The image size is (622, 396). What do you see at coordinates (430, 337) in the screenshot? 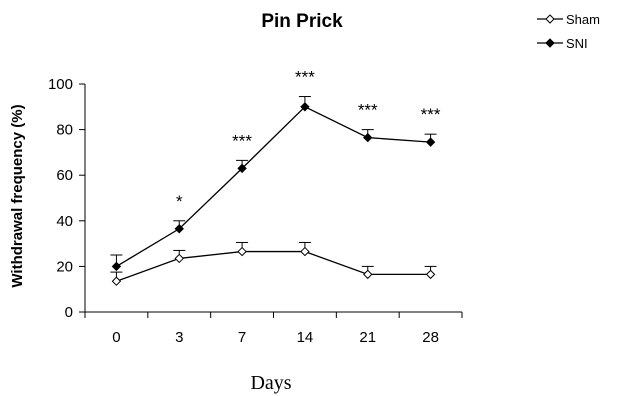
I see `x-tick-label-5: 28` at bounding box center [430, 337].